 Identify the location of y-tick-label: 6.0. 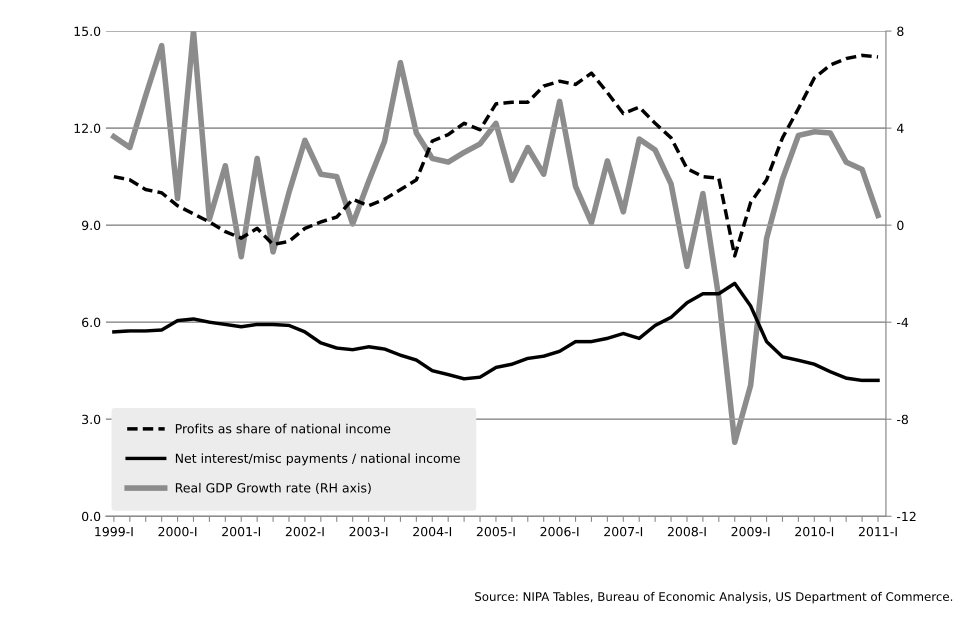
(91, 323).